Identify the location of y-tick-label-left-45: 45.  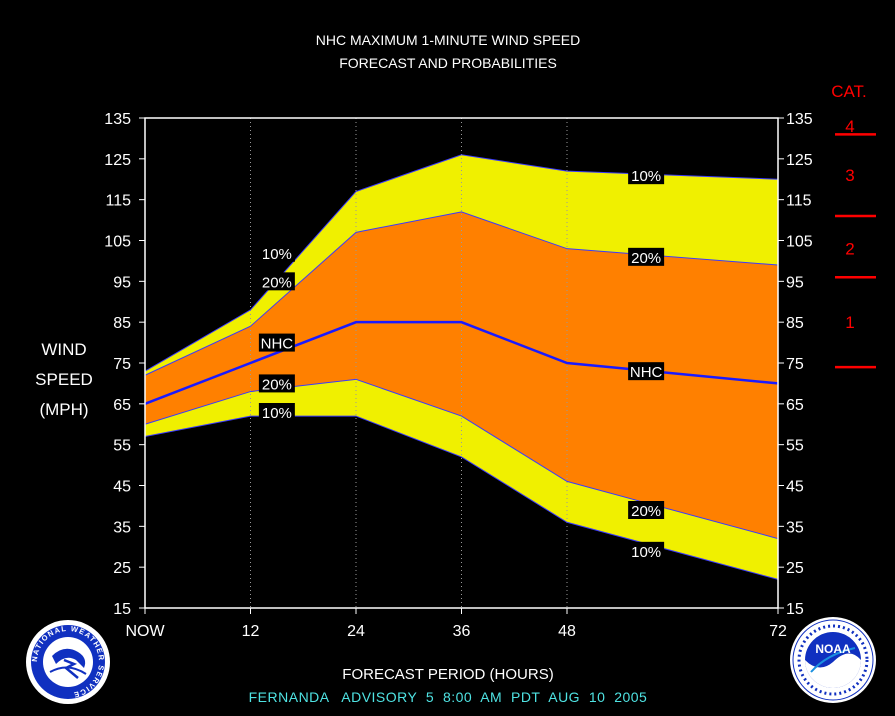
(122, 487).